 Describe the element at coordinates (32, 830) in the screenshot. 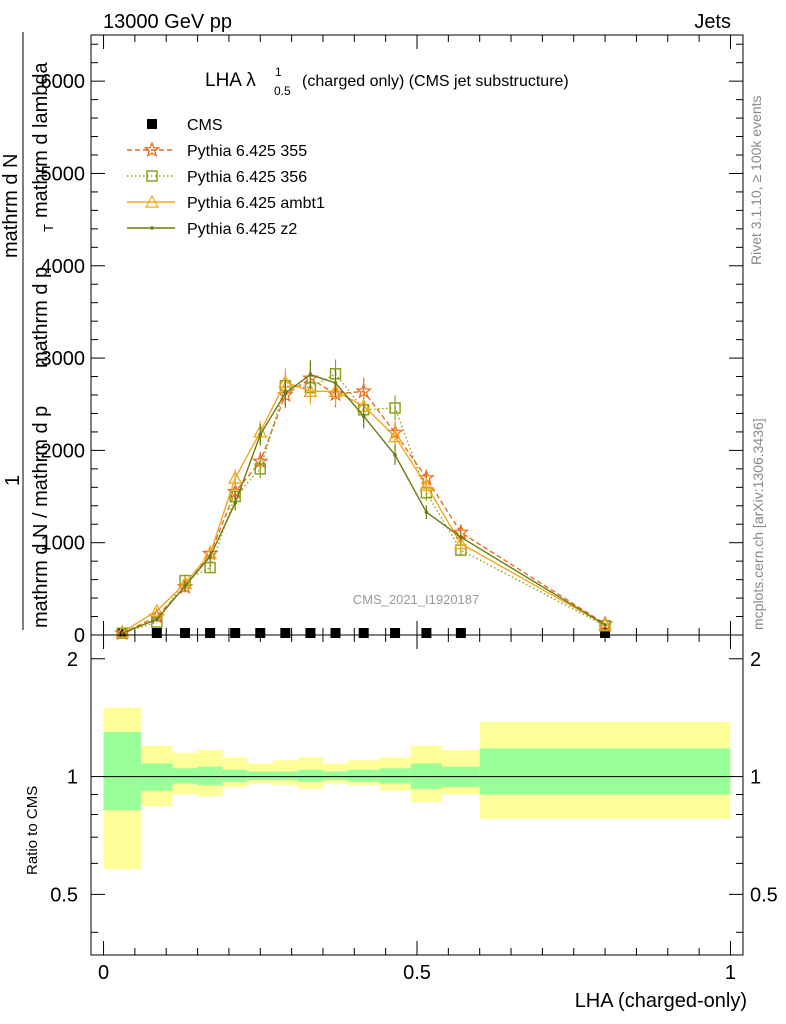

I see `ratio-y-axis-label: Ratio to CMS` at that location.